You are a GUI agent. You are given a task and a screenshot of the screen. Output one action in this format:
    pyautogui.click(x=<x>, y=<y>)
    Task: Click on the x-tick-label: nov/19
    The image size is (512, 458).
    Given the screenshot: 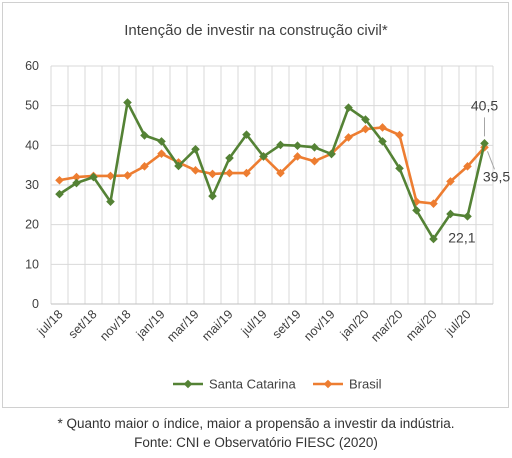 What is the action you would take?
    pyautogui.click(x=319, y=325)
    